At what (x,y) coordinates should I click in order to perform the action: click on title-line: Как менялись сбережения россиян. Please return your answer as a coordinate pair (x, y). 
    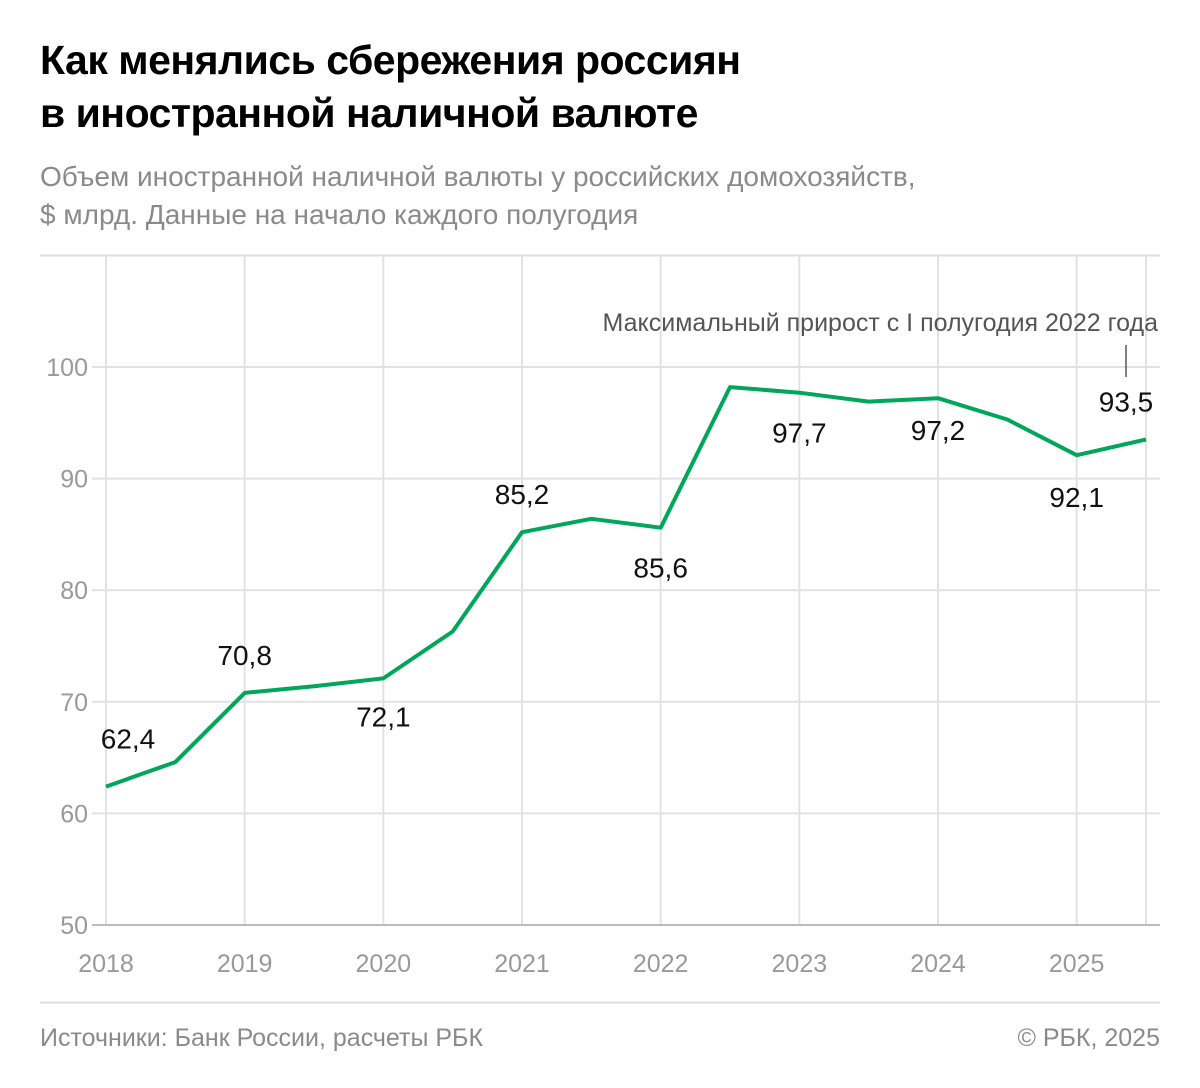
    Looking at the image, I should click on (390, 60).